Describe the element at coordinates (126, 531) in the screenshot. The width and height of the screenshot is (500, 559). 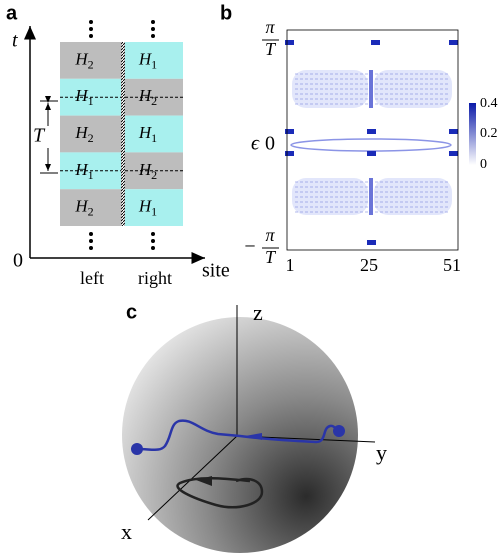
I see `axis-label: x` at that location.